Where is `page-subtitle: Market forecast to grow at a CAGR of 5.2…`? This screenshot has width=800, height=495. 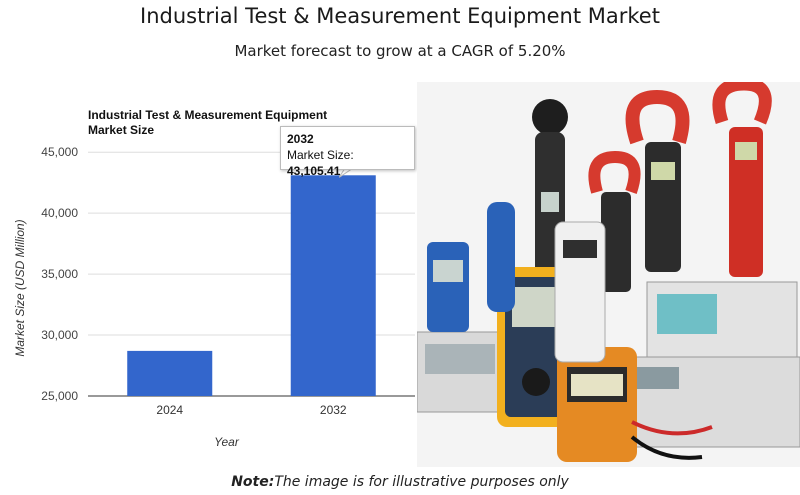
page-subtitle: Market forecast to grow at a CAGR of 5.2… is located at coordinates (400, 51).